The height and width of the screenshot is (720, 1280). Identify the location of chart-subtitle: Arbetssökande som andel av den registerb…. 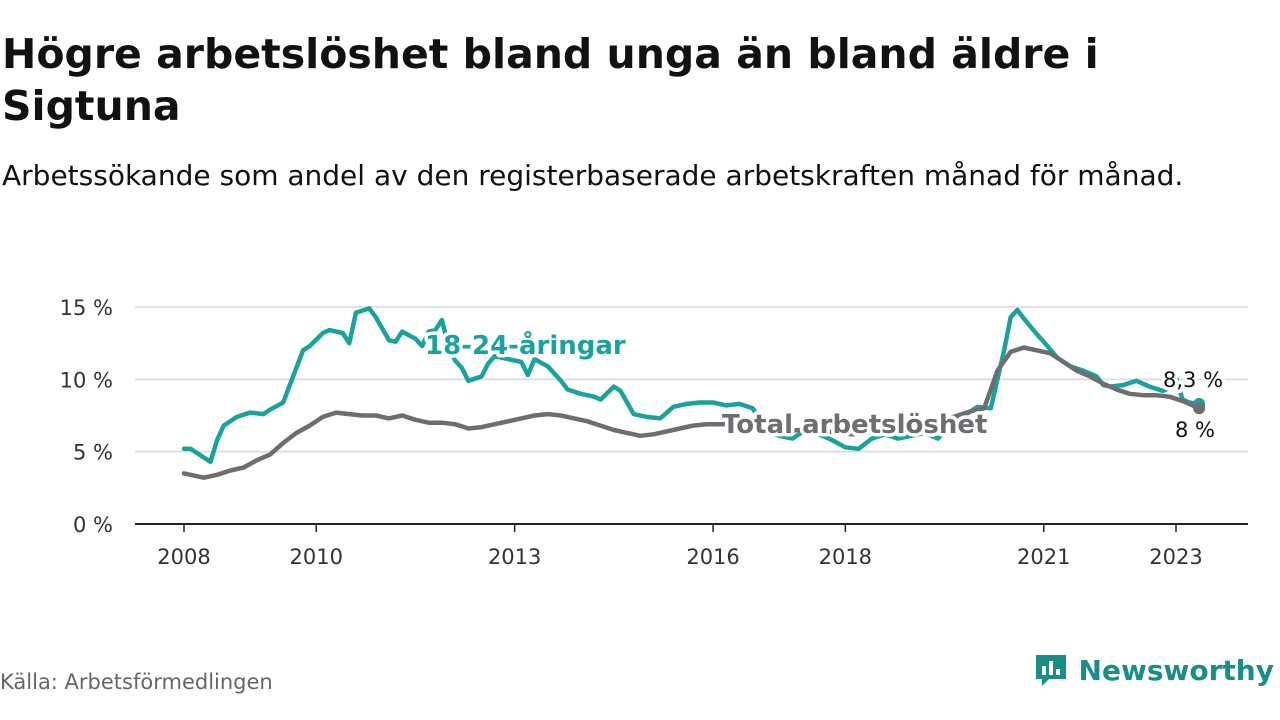
(593, 175).